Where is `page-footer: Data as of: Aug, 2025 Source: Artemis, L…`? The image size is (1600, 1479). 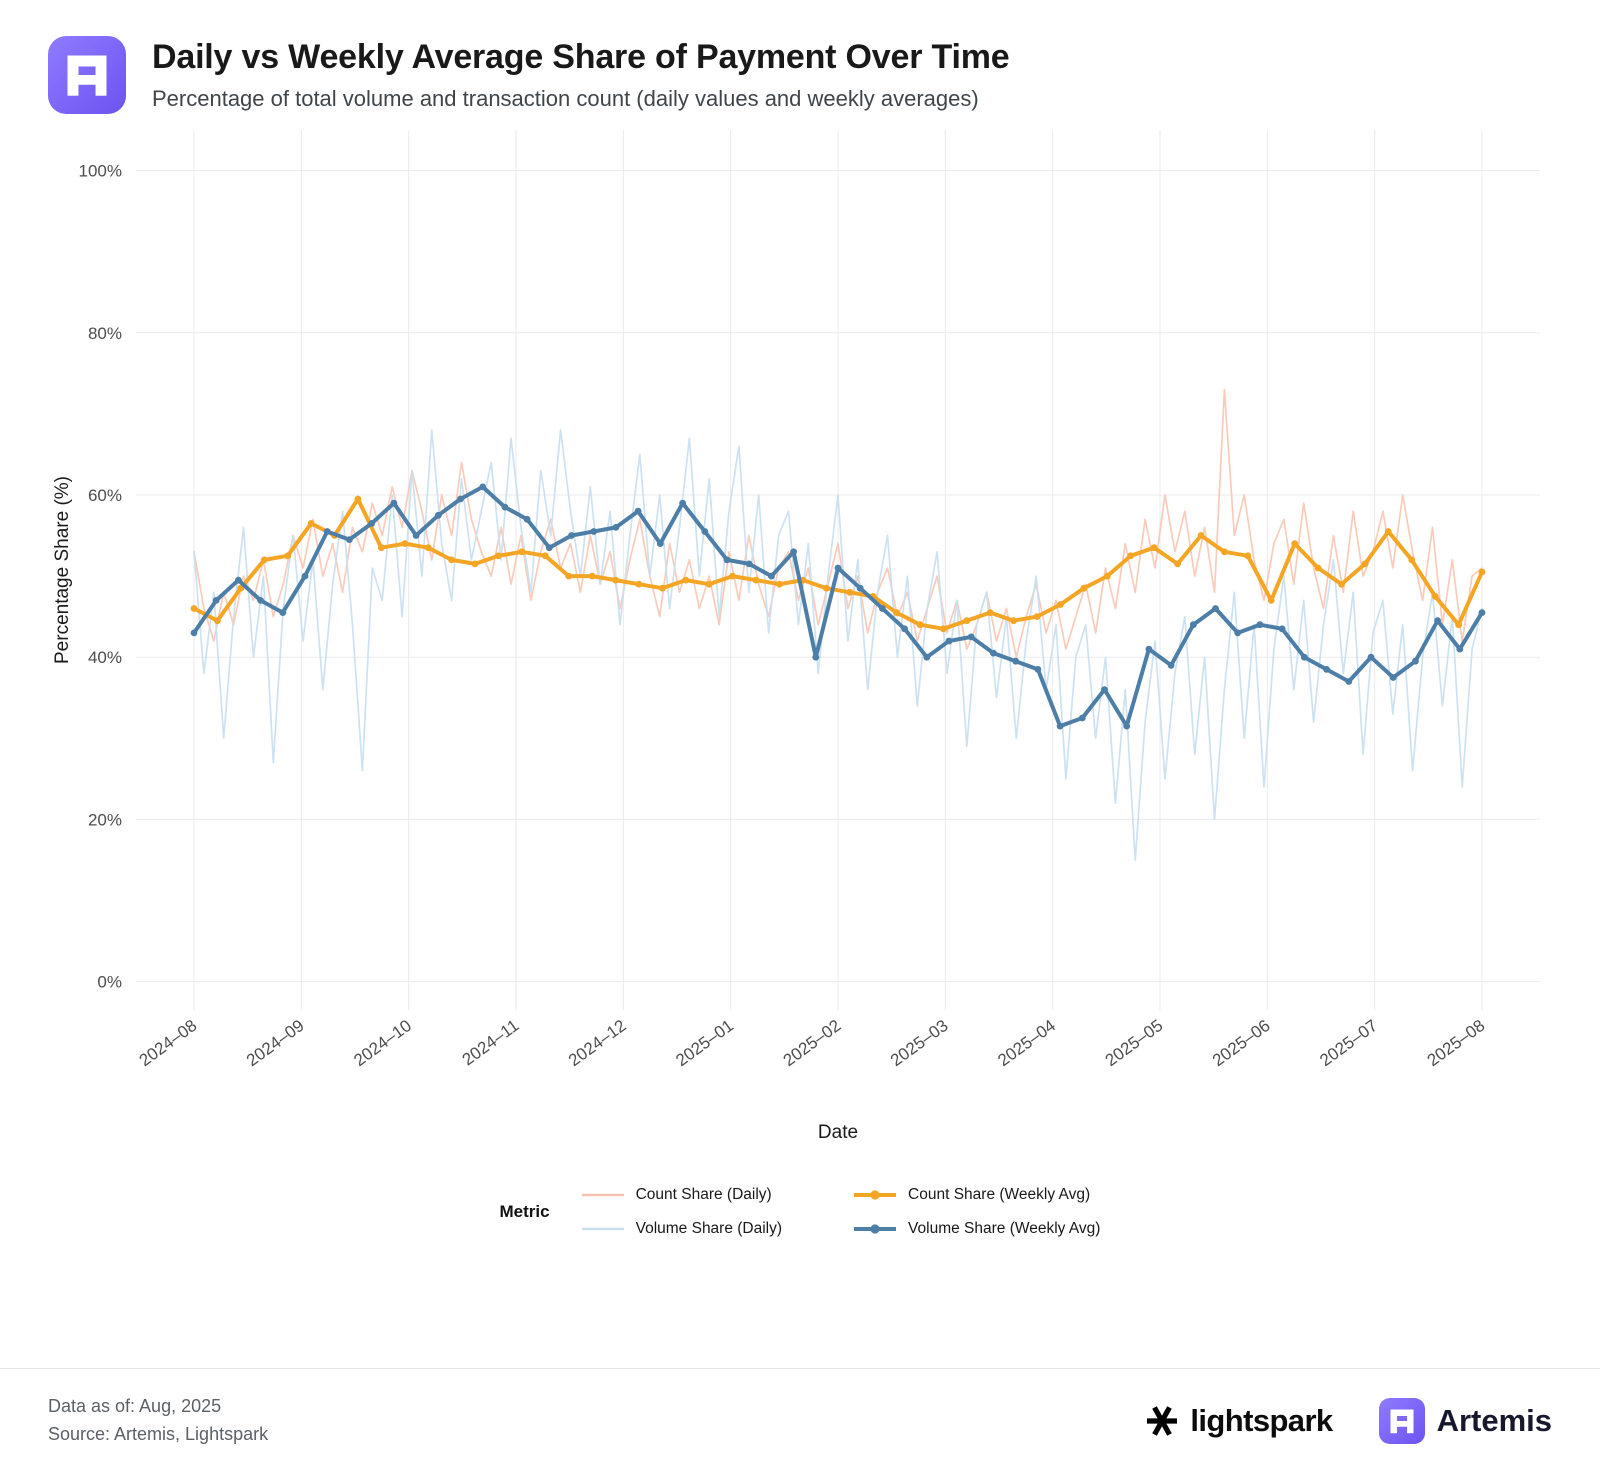
page-footer: Data as of: Aug, 2025 Source: Artemis, L… is located at coordinates (800, 1423).